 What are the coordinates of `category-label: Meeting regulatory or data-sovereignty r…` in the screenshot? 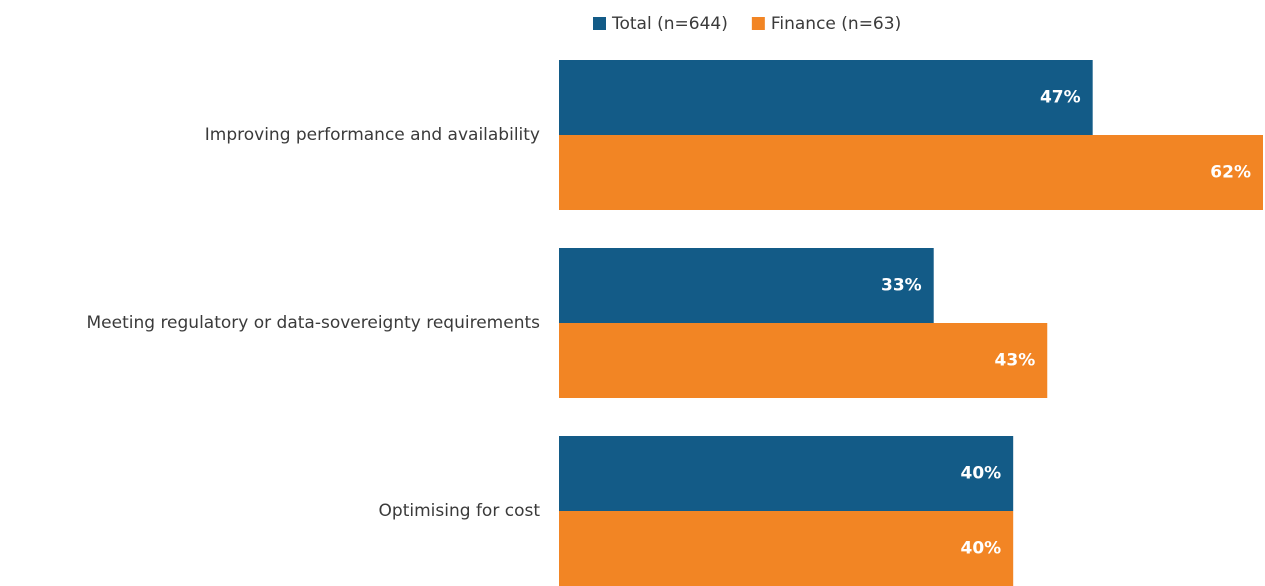 It's located at (314, 323).